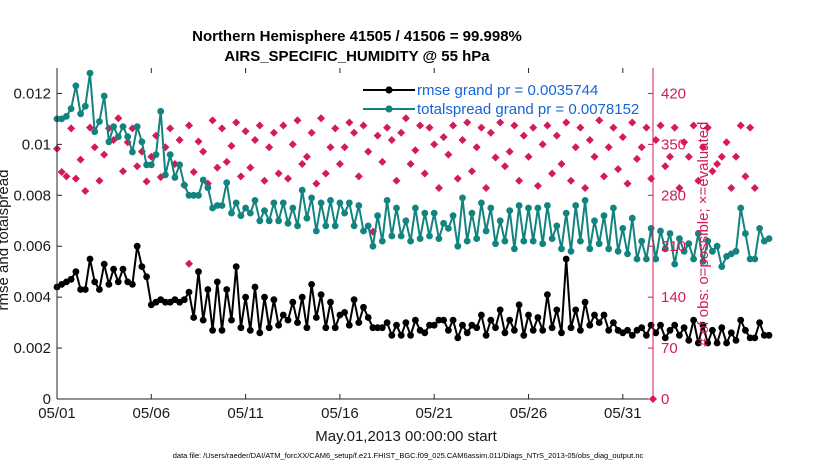  I want to click on x-tick-label-5: 05/26, so click(529, 413).